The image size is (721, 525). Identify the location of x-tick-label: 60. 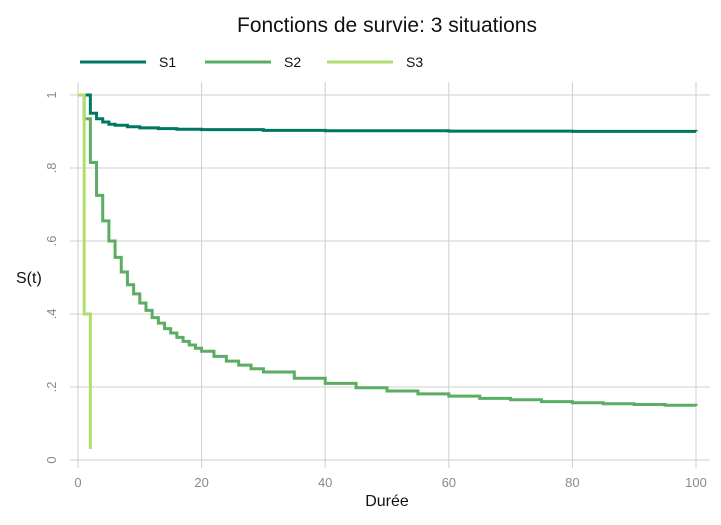
(449, 482).